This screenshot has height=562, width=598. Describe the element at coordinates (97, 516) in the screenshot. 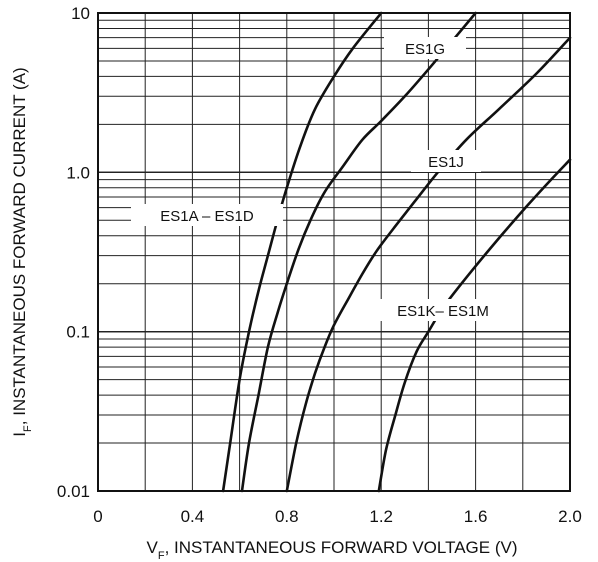

I see `x-tick-label: 0` at that location.